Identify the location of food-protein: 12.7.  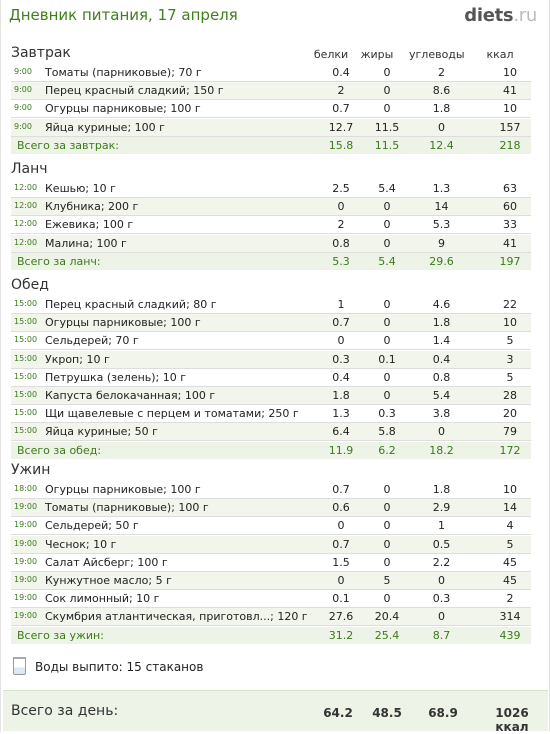
(341, 127).